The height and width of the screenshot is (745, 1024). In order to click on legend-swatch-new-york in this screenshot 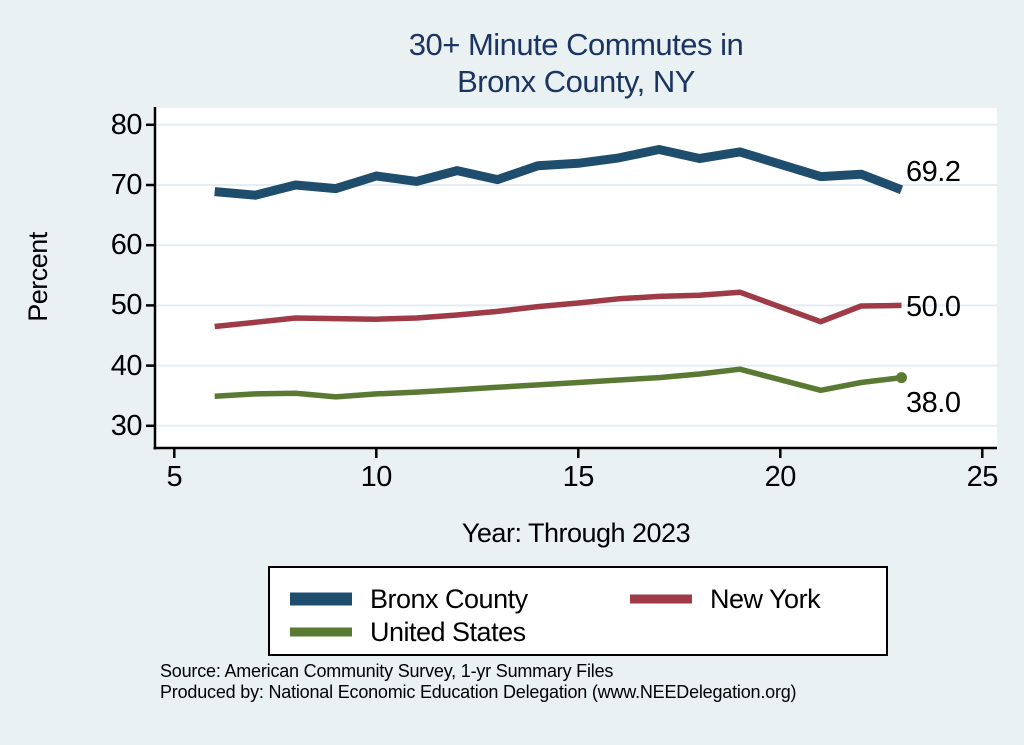, I will do `click(661, 599)`.